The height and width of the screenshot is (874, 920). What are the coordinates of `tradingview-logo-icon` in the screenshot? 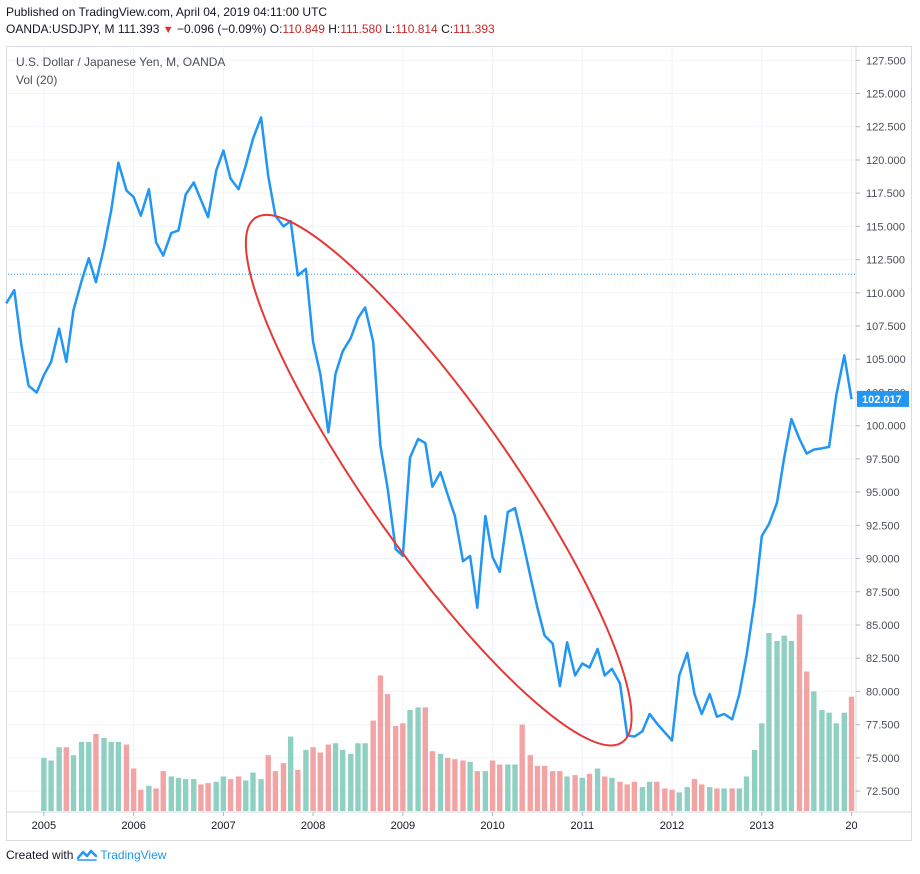 It's located at (87, 855).